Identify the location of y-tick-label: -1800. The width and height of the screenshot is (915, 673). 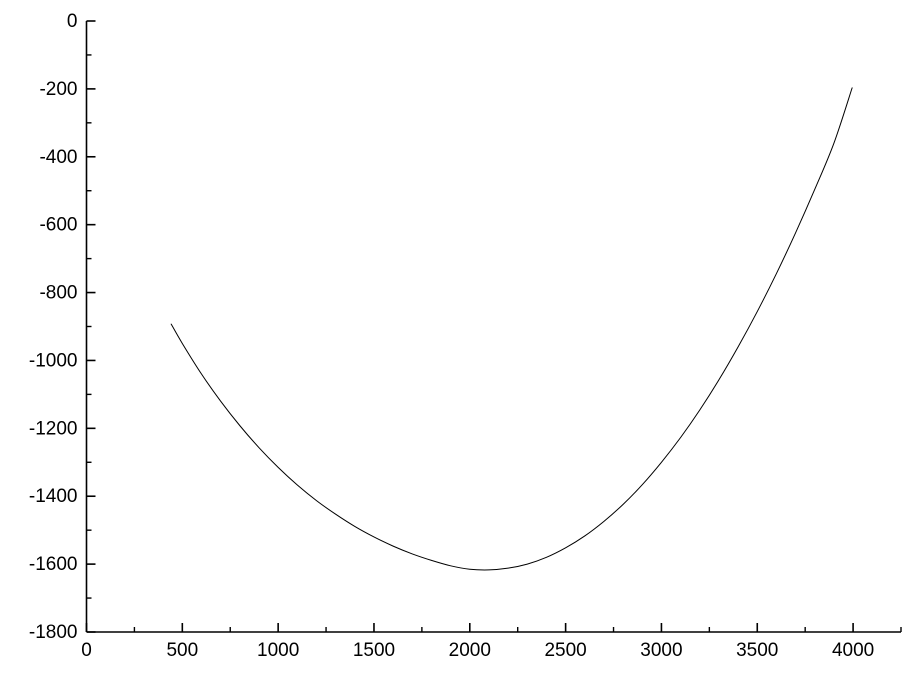
(53, 632).